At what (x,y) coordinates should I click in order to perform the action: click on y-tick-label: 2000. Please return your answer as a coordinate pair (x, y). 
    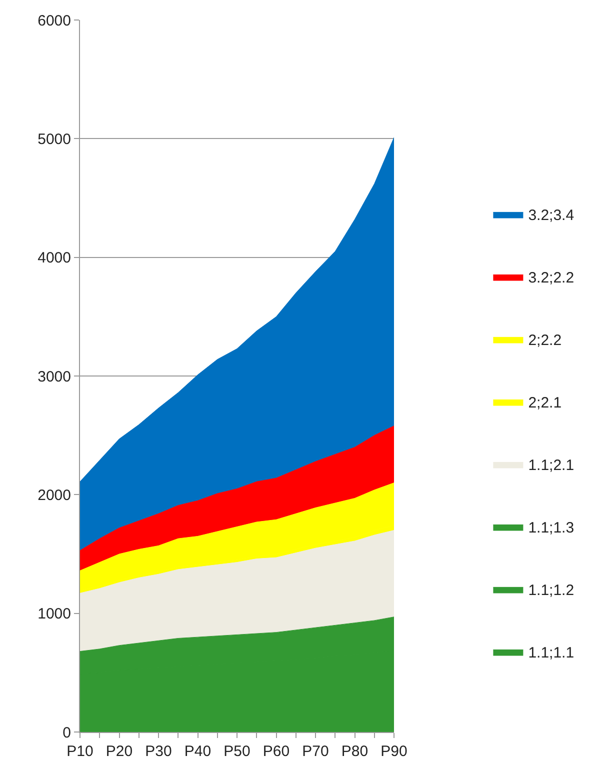
    Looking at the image, I should click on (54, 495).